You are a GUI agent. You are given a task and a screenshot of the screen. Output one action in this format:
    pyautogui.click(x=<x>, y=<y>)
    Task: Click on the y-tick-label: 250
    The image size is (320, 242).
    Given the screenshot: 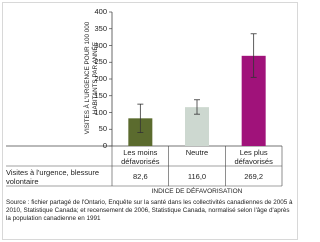 What is the action you would take?
    pyautogui.click(x=100, y=62)
    